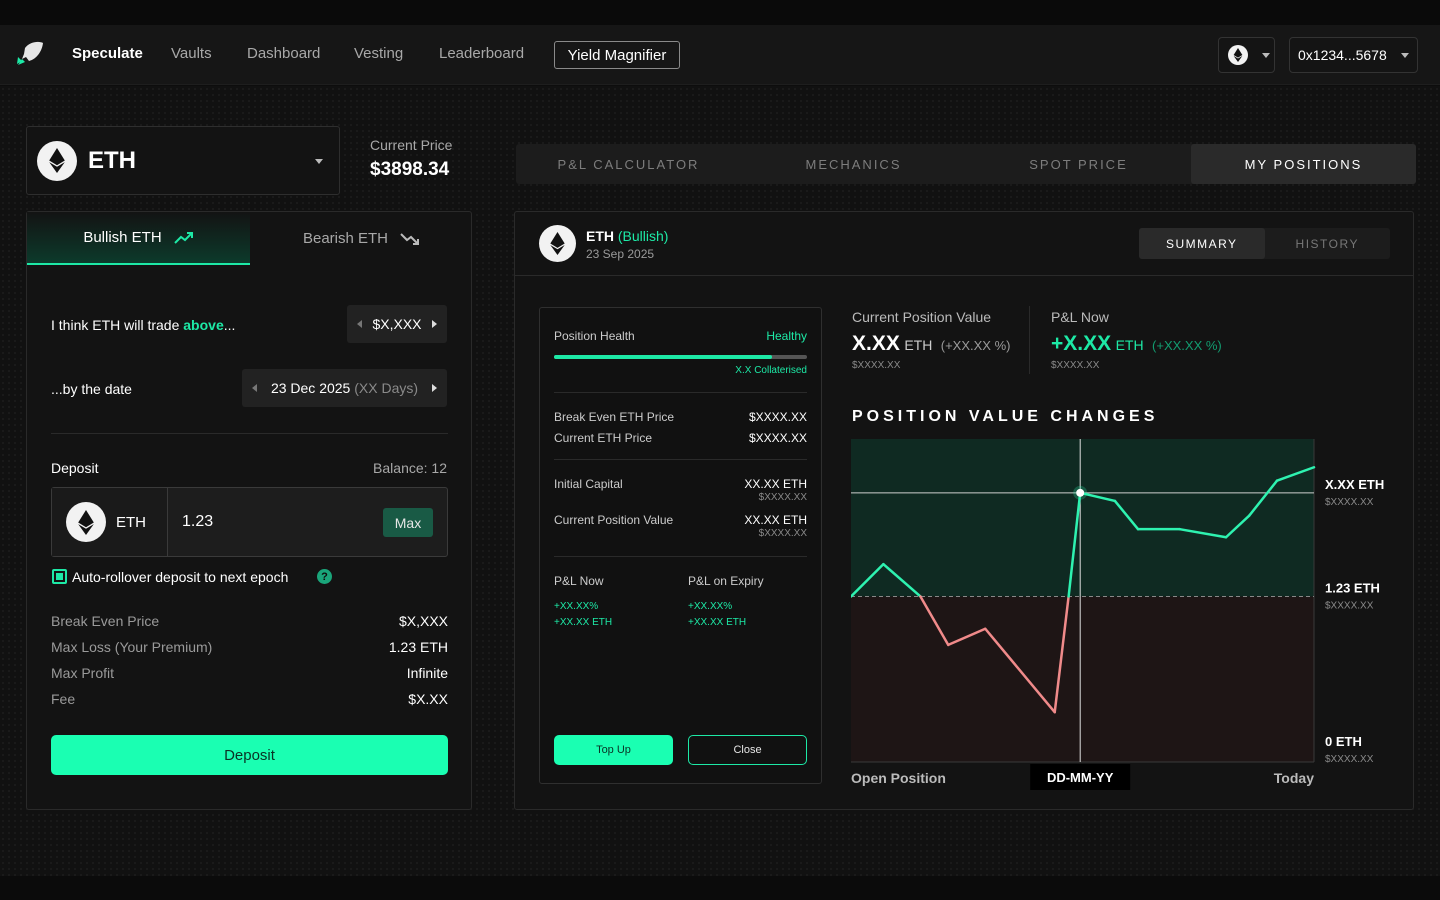 The image size is (1440, 900). I want to click on close-button: Close, so click(747, 750).